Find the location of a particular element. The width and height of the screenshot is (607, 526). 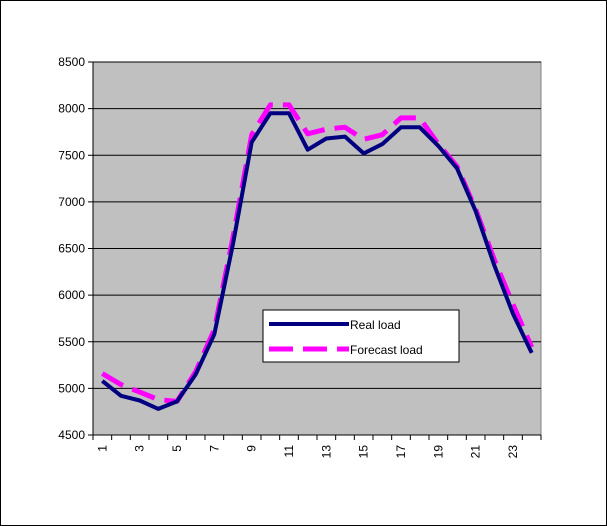

x-tick-label: 15 is located at coordinates (364, 452).